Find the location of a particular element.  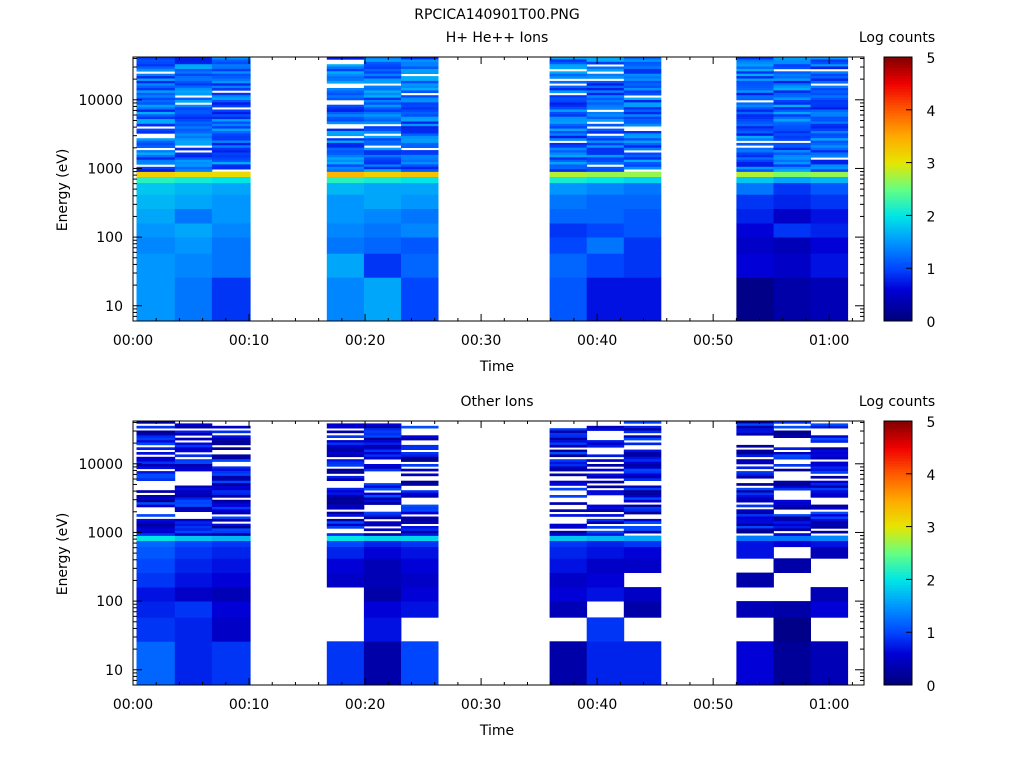

colorbar-tick-label: 2 is located at coordinates (931, 581).